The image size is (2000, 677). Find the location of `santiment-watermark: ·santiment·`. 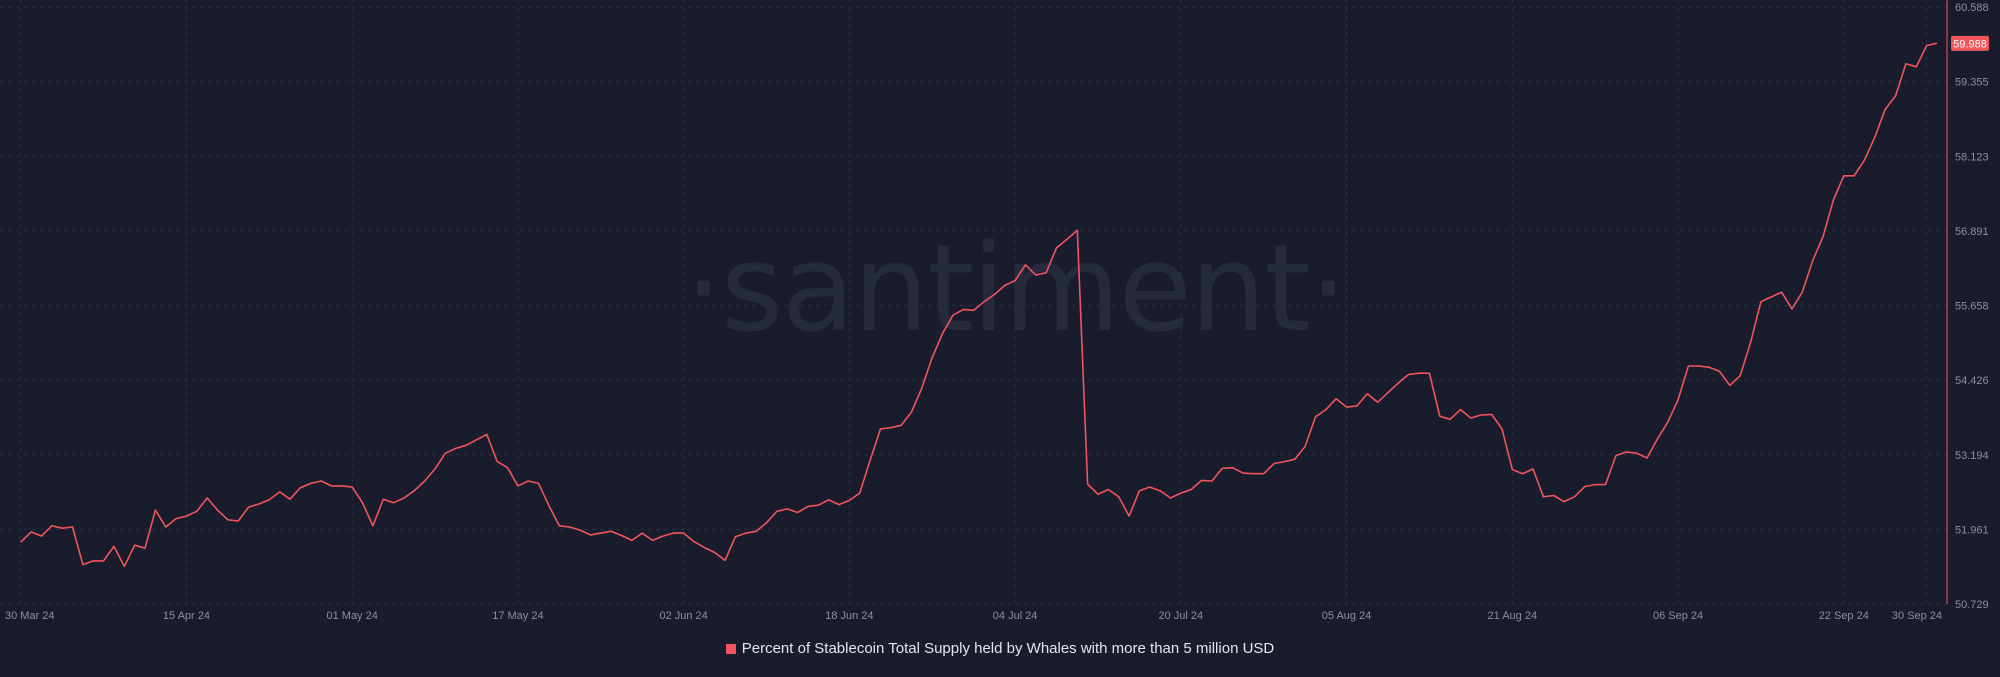

santiment-watermark: ·santiment· is located at coordinates (1015, 289).